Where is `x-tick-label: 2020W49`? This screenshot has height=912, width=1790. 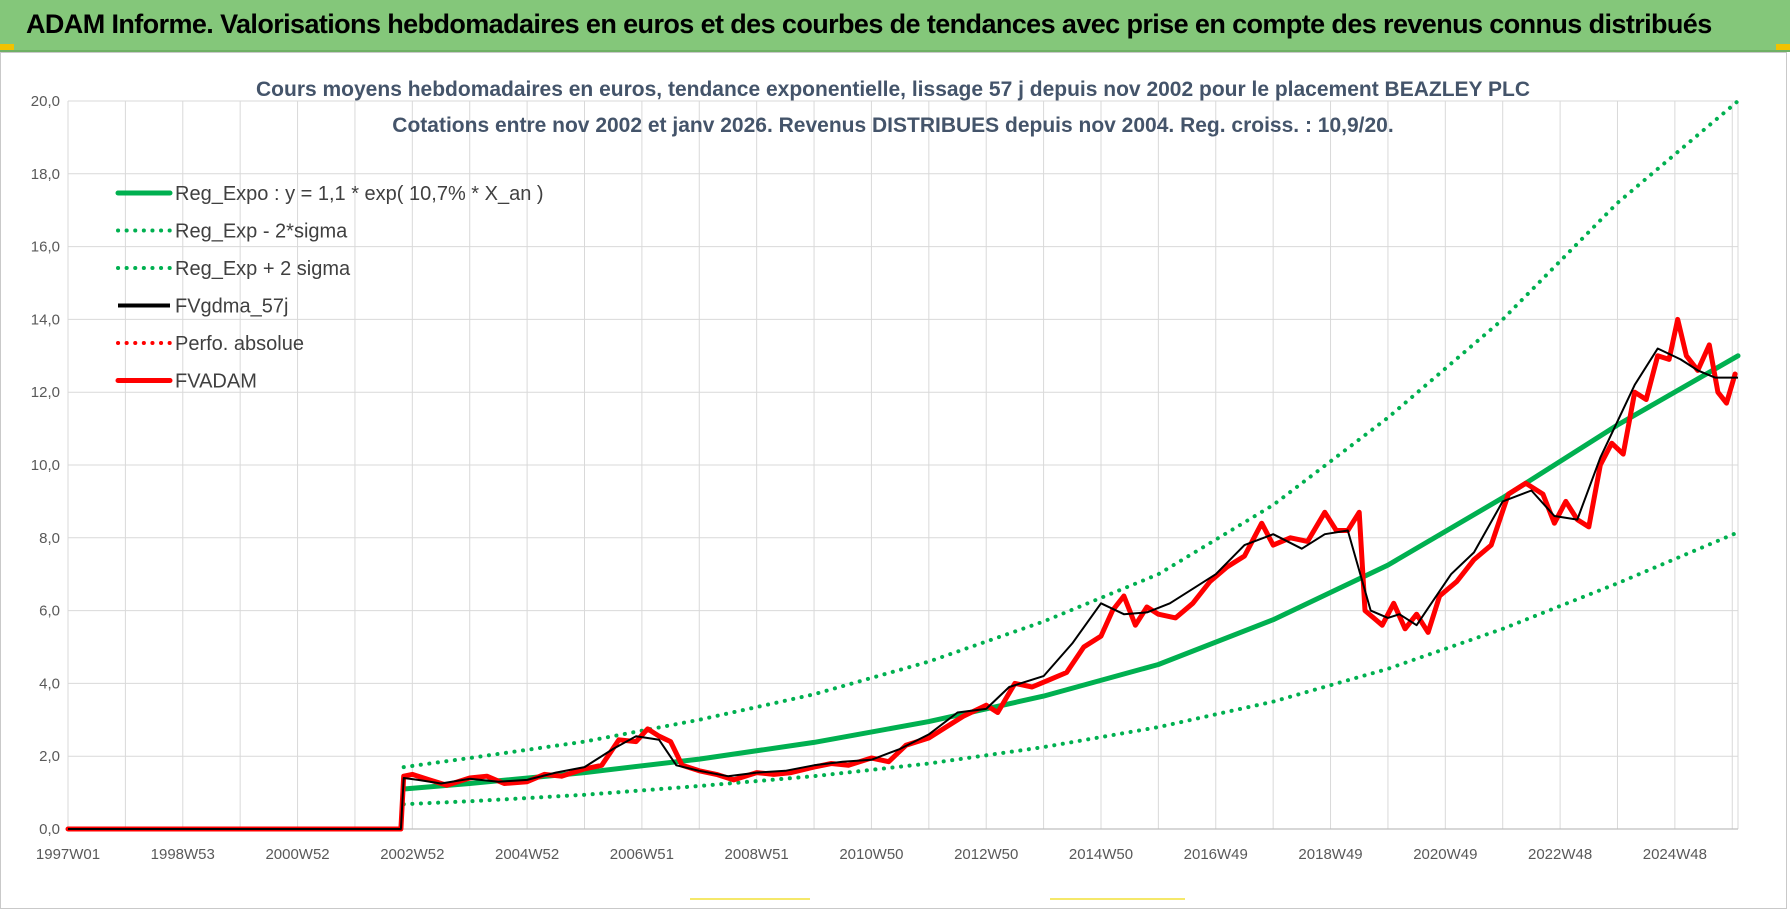
x-tick-label: 2020W49 is located at coordinates (1445, 854).